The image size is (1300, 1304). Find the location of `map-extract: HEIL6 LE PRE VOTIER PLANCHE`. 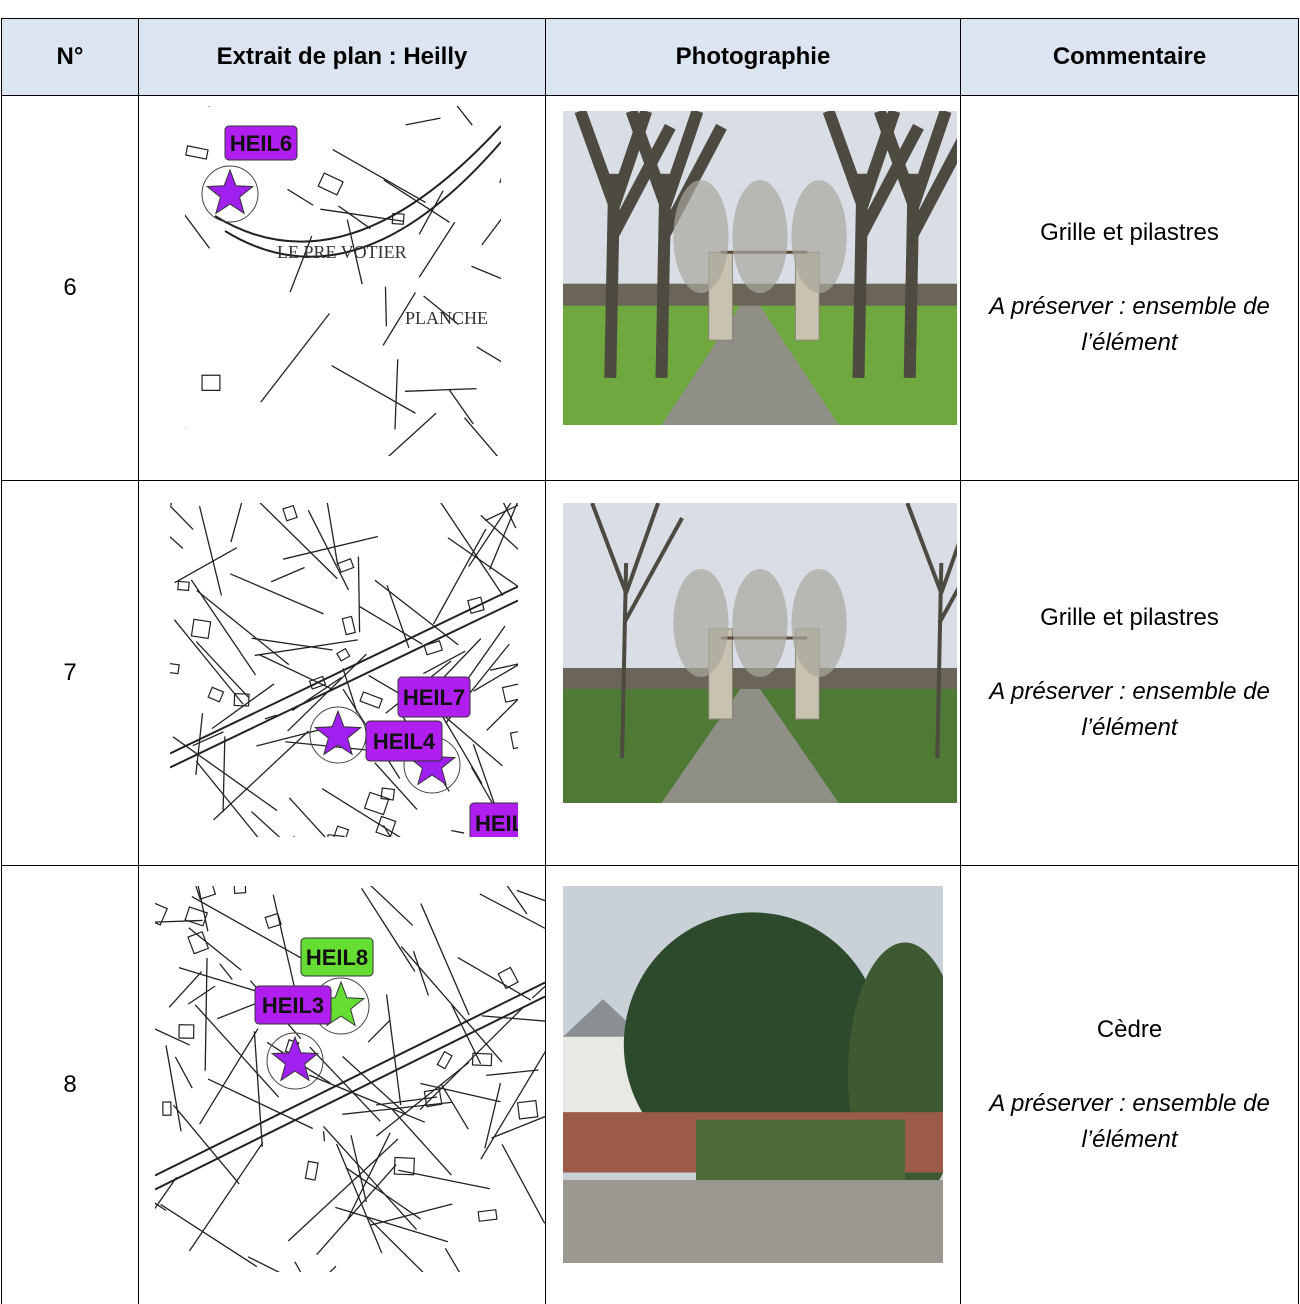

map-extract: HEIL6 LE PRE VOTIER PLANCHE is located at coordinates (343, 281).